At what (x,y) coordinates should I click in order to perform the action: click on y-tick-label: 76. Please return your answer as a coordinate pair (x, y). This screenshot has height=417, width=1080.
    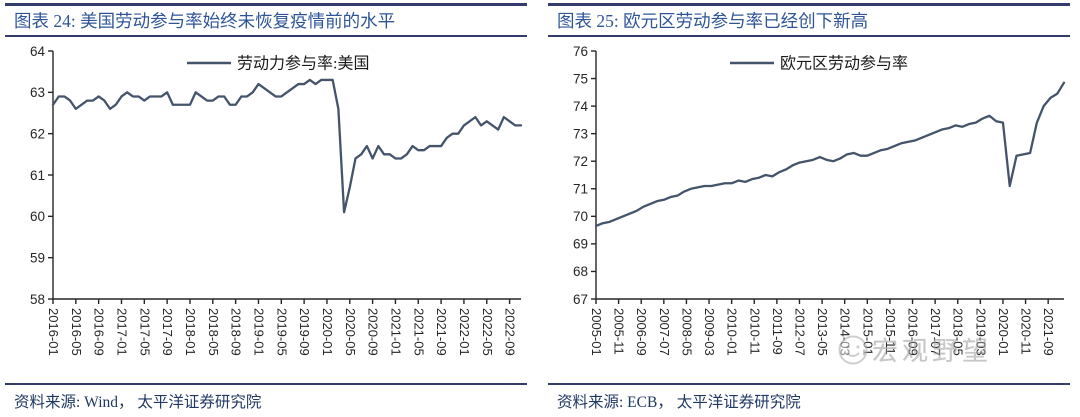
    Looking at the image, I should click on (580, 51).